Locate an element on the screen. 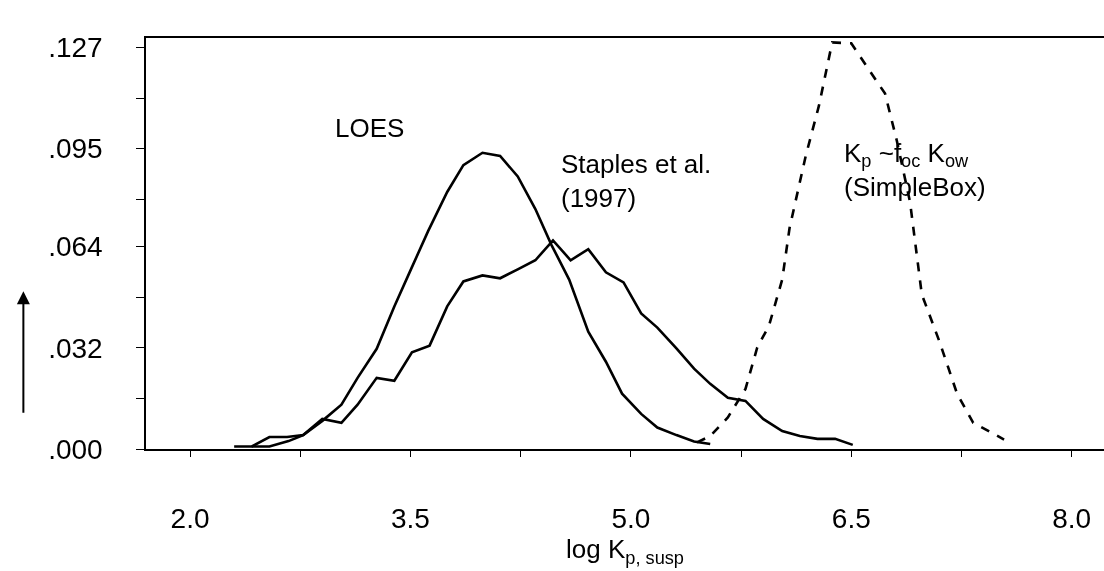 The height and width of the screenshot is (571, 1104). y-tick-label: .064 is located at coordinates (75, 247).